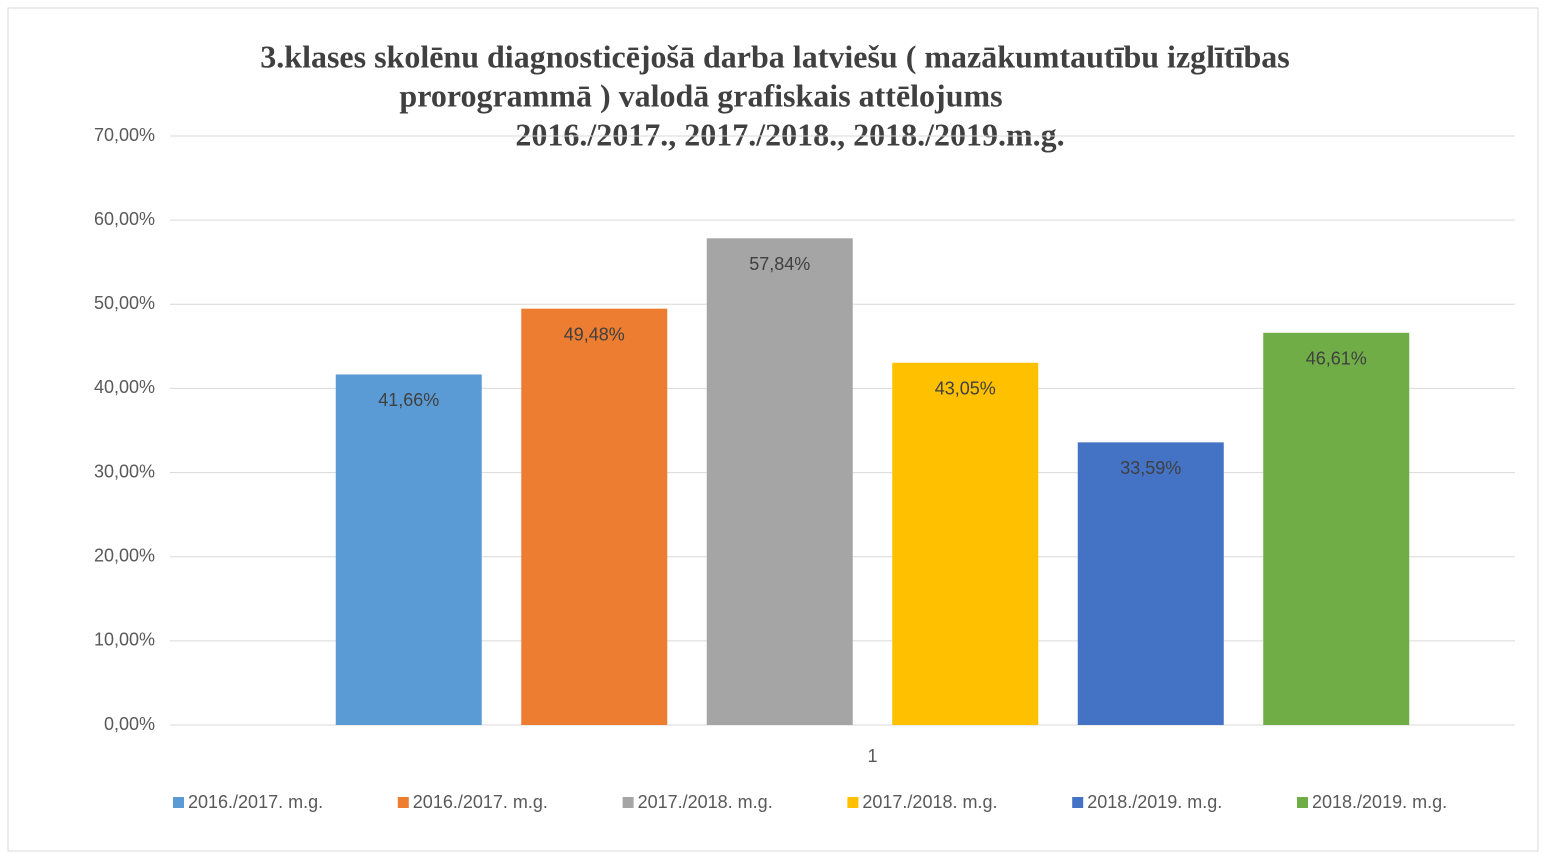  Describe the element at coordinates (124, 471) in the screenshot. I see `y-tick-label: 30,00%` at that location.